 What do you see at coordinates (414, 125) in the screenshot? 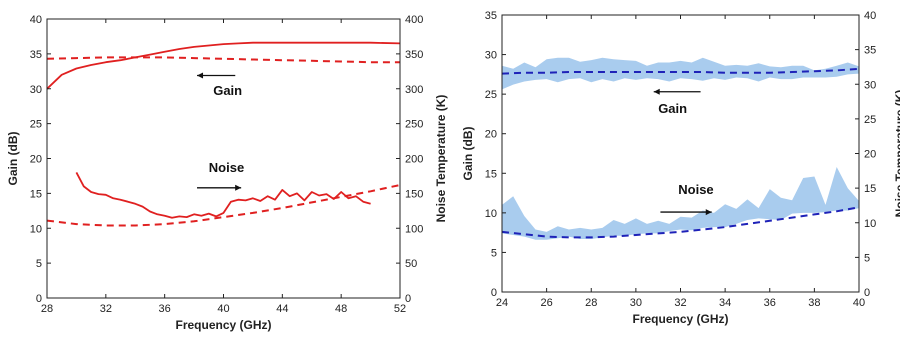
I see `y2-tick-label: 250` at bounding box center [414, 125].